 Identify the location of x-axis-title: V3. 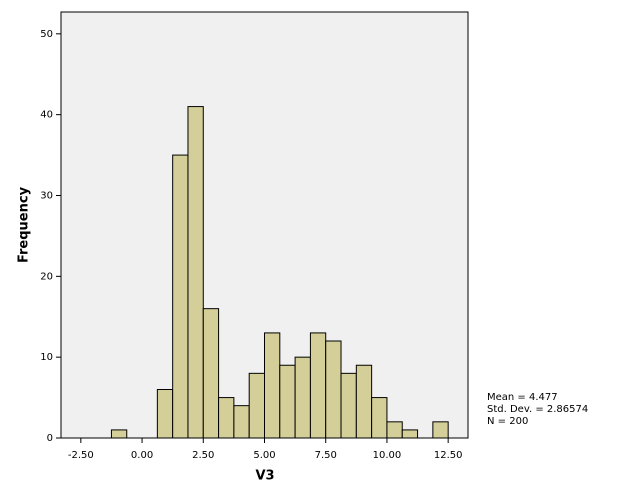
(264, 476).